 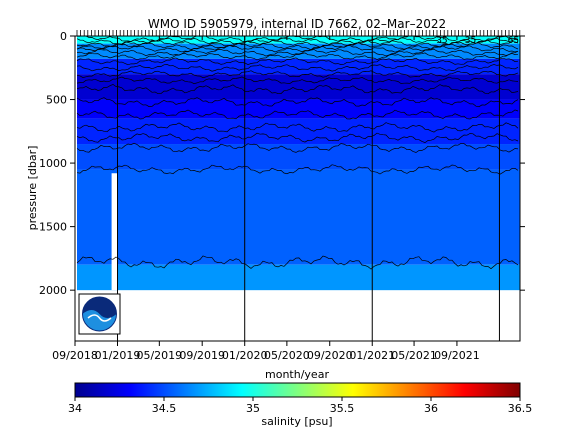 What do you see at coordinates (118, 355) in the screenshot?
I see `x-tick-label: 01/2019` at bounding box center [118, 355].